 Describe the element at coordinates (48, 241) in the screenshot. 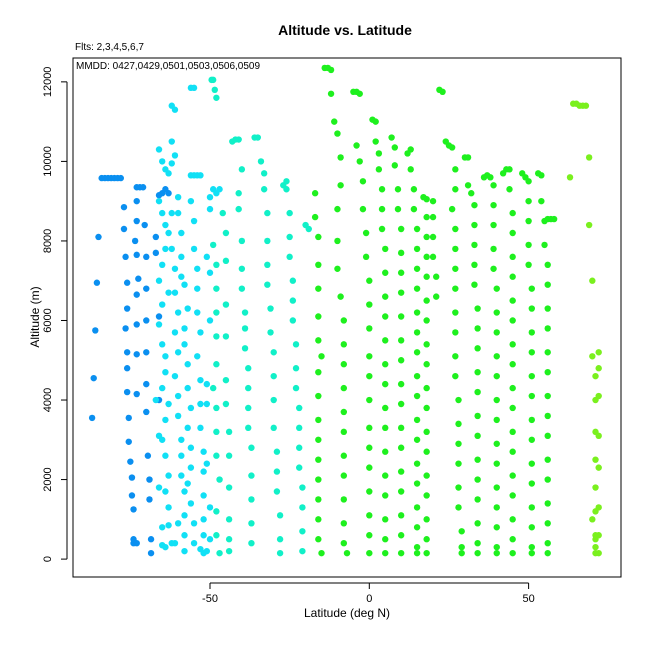

I see `y-tick-label: 8000` at that location.